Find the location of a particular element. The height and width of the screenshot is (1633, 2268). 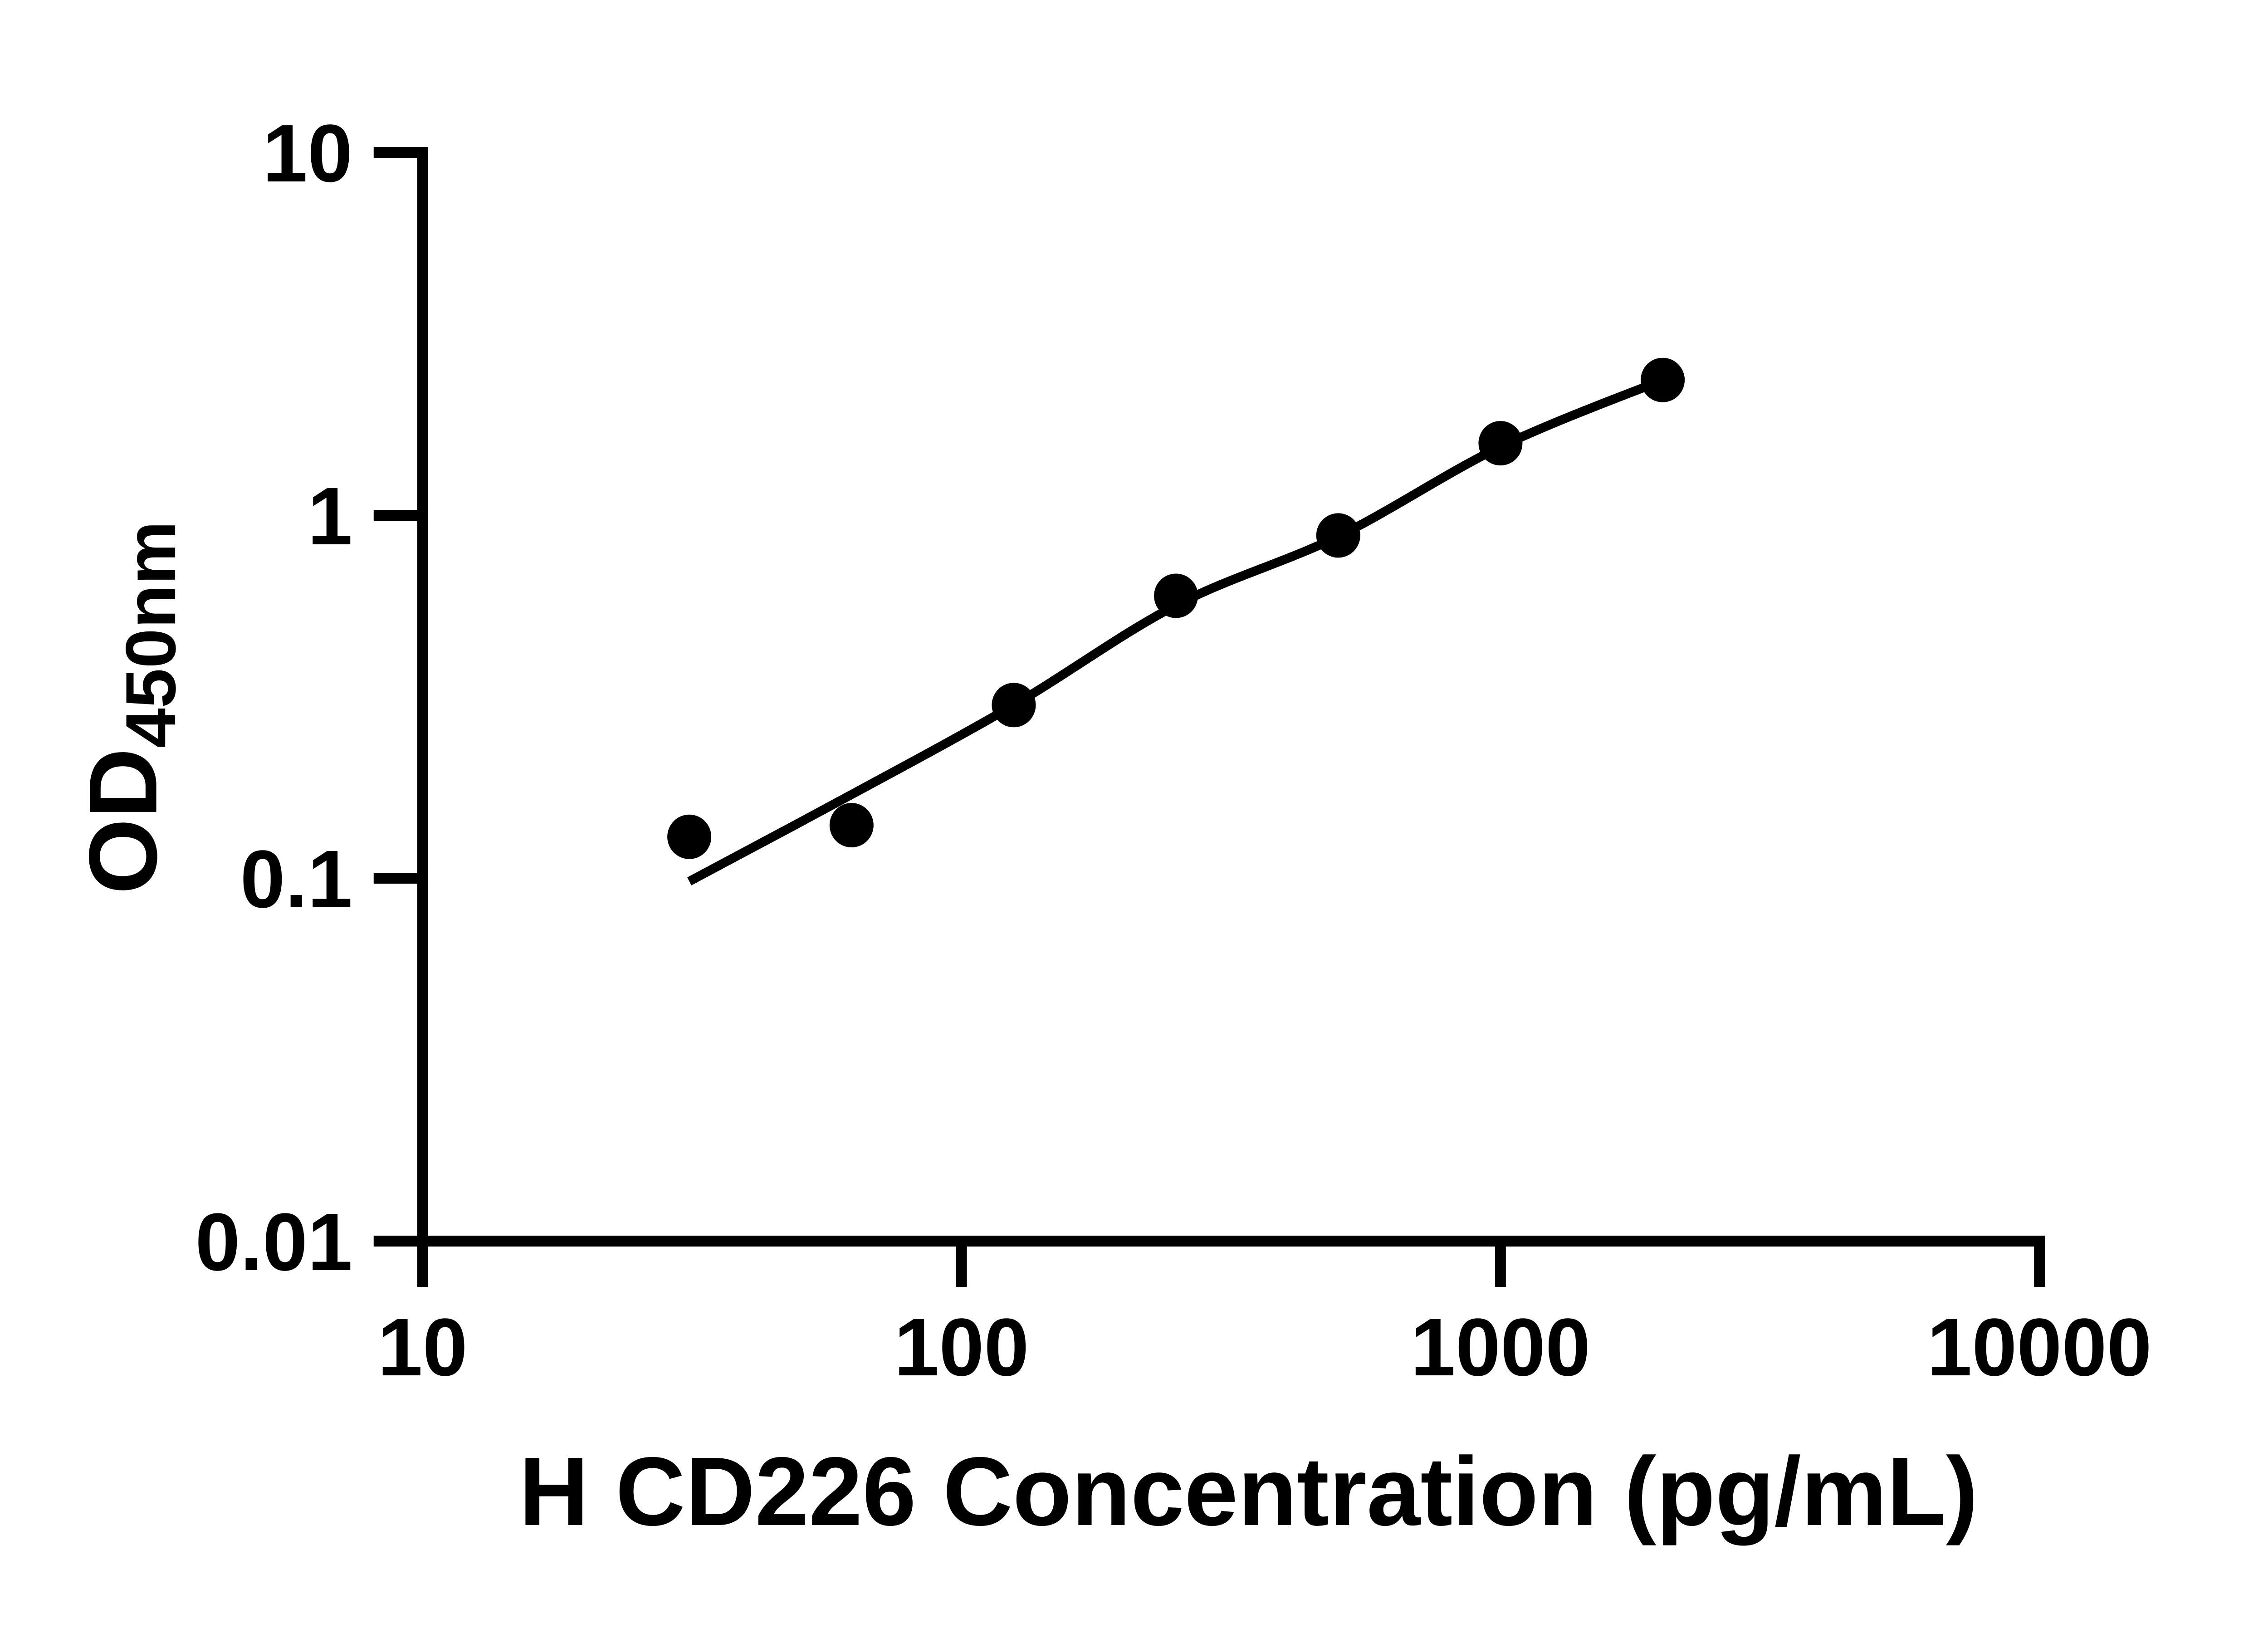

y-tick-label: 0.01 is located at coordinates (274, 1241).